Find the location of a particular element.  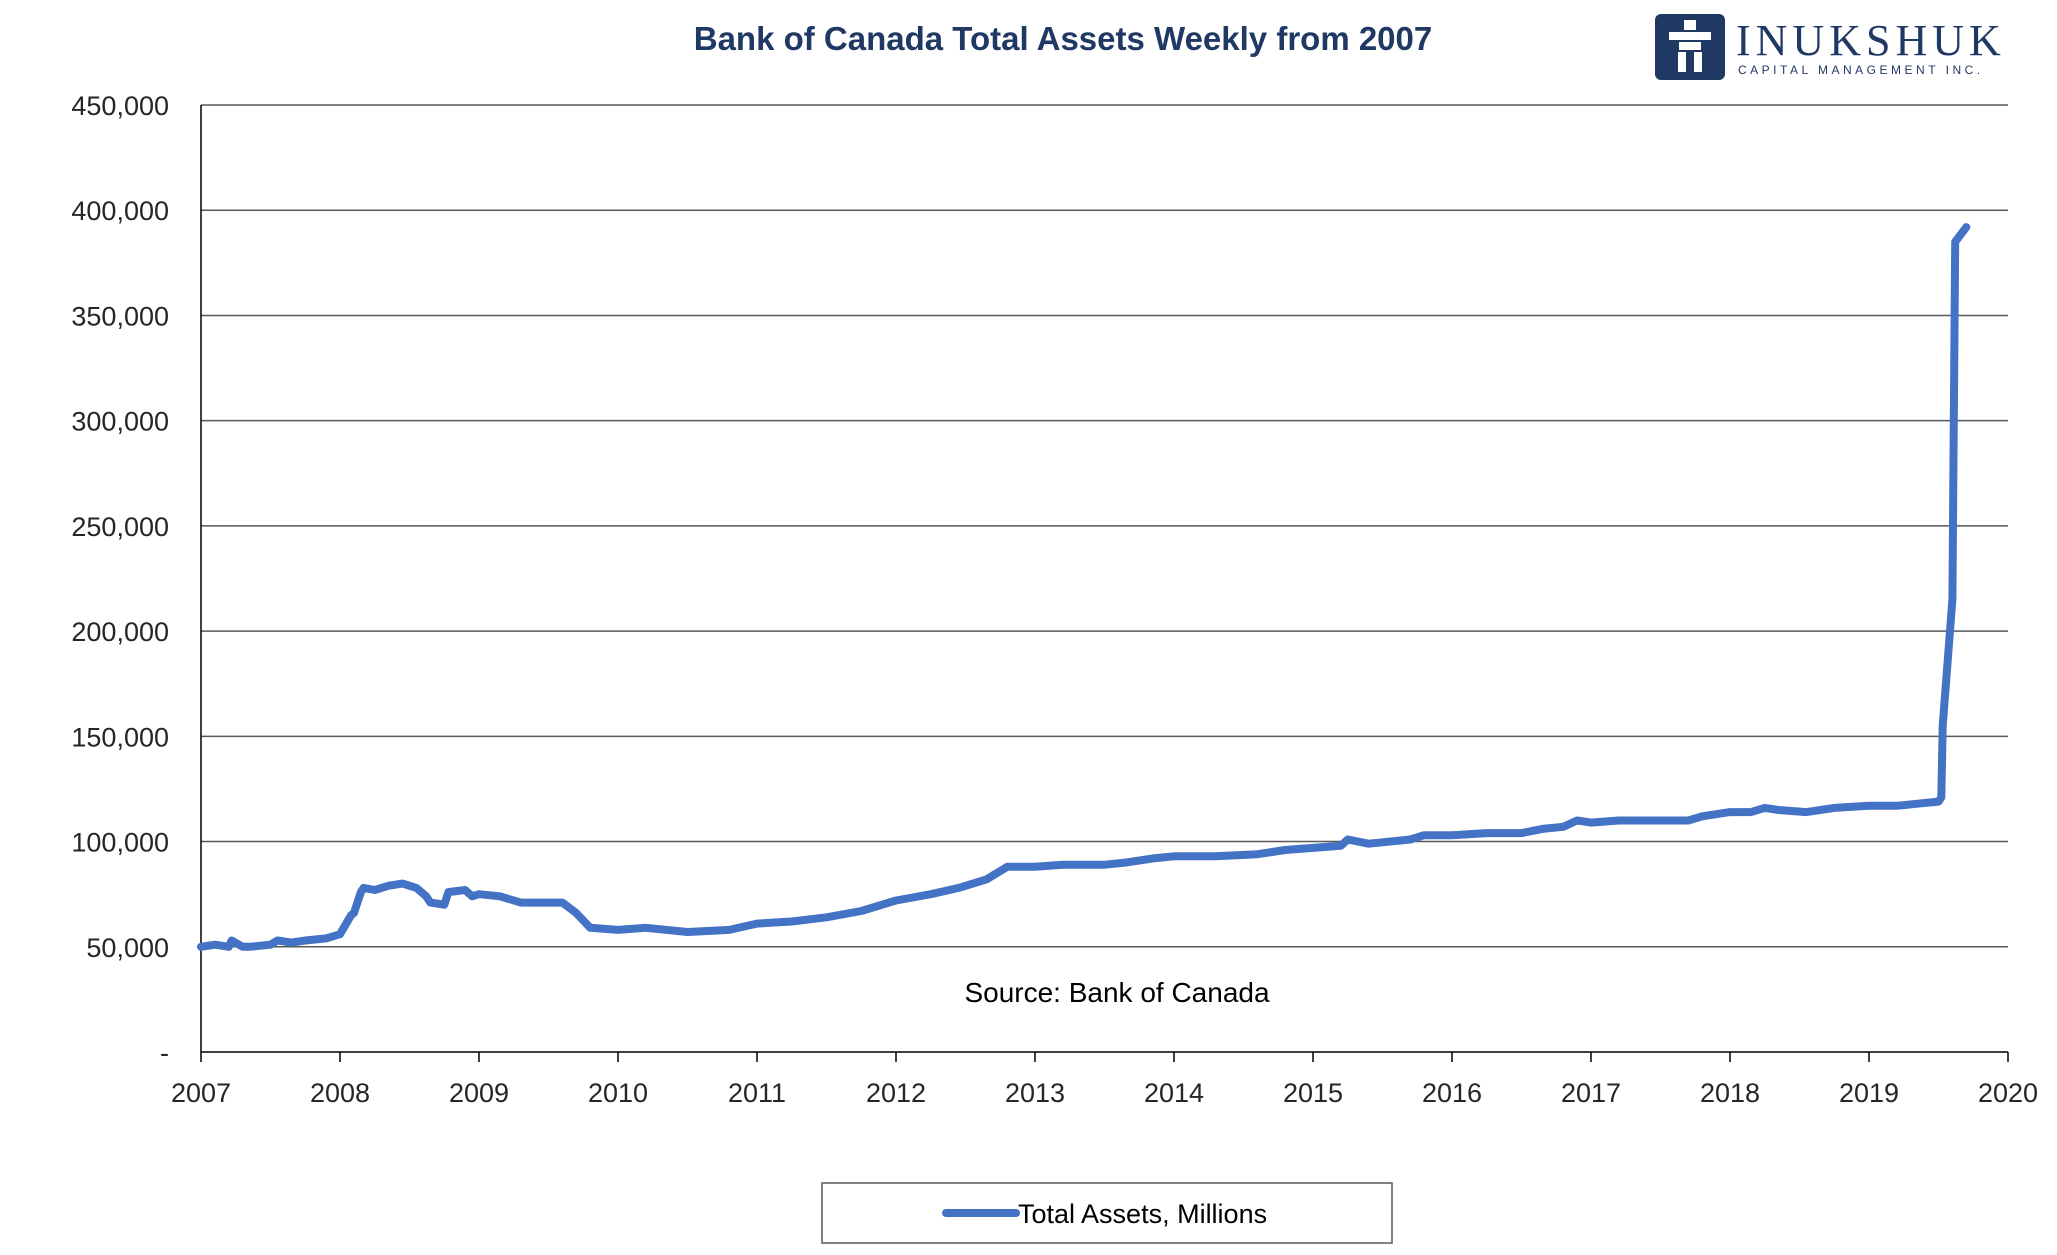

y-tick-label: 100,000 is located at coordinates (120, 843).